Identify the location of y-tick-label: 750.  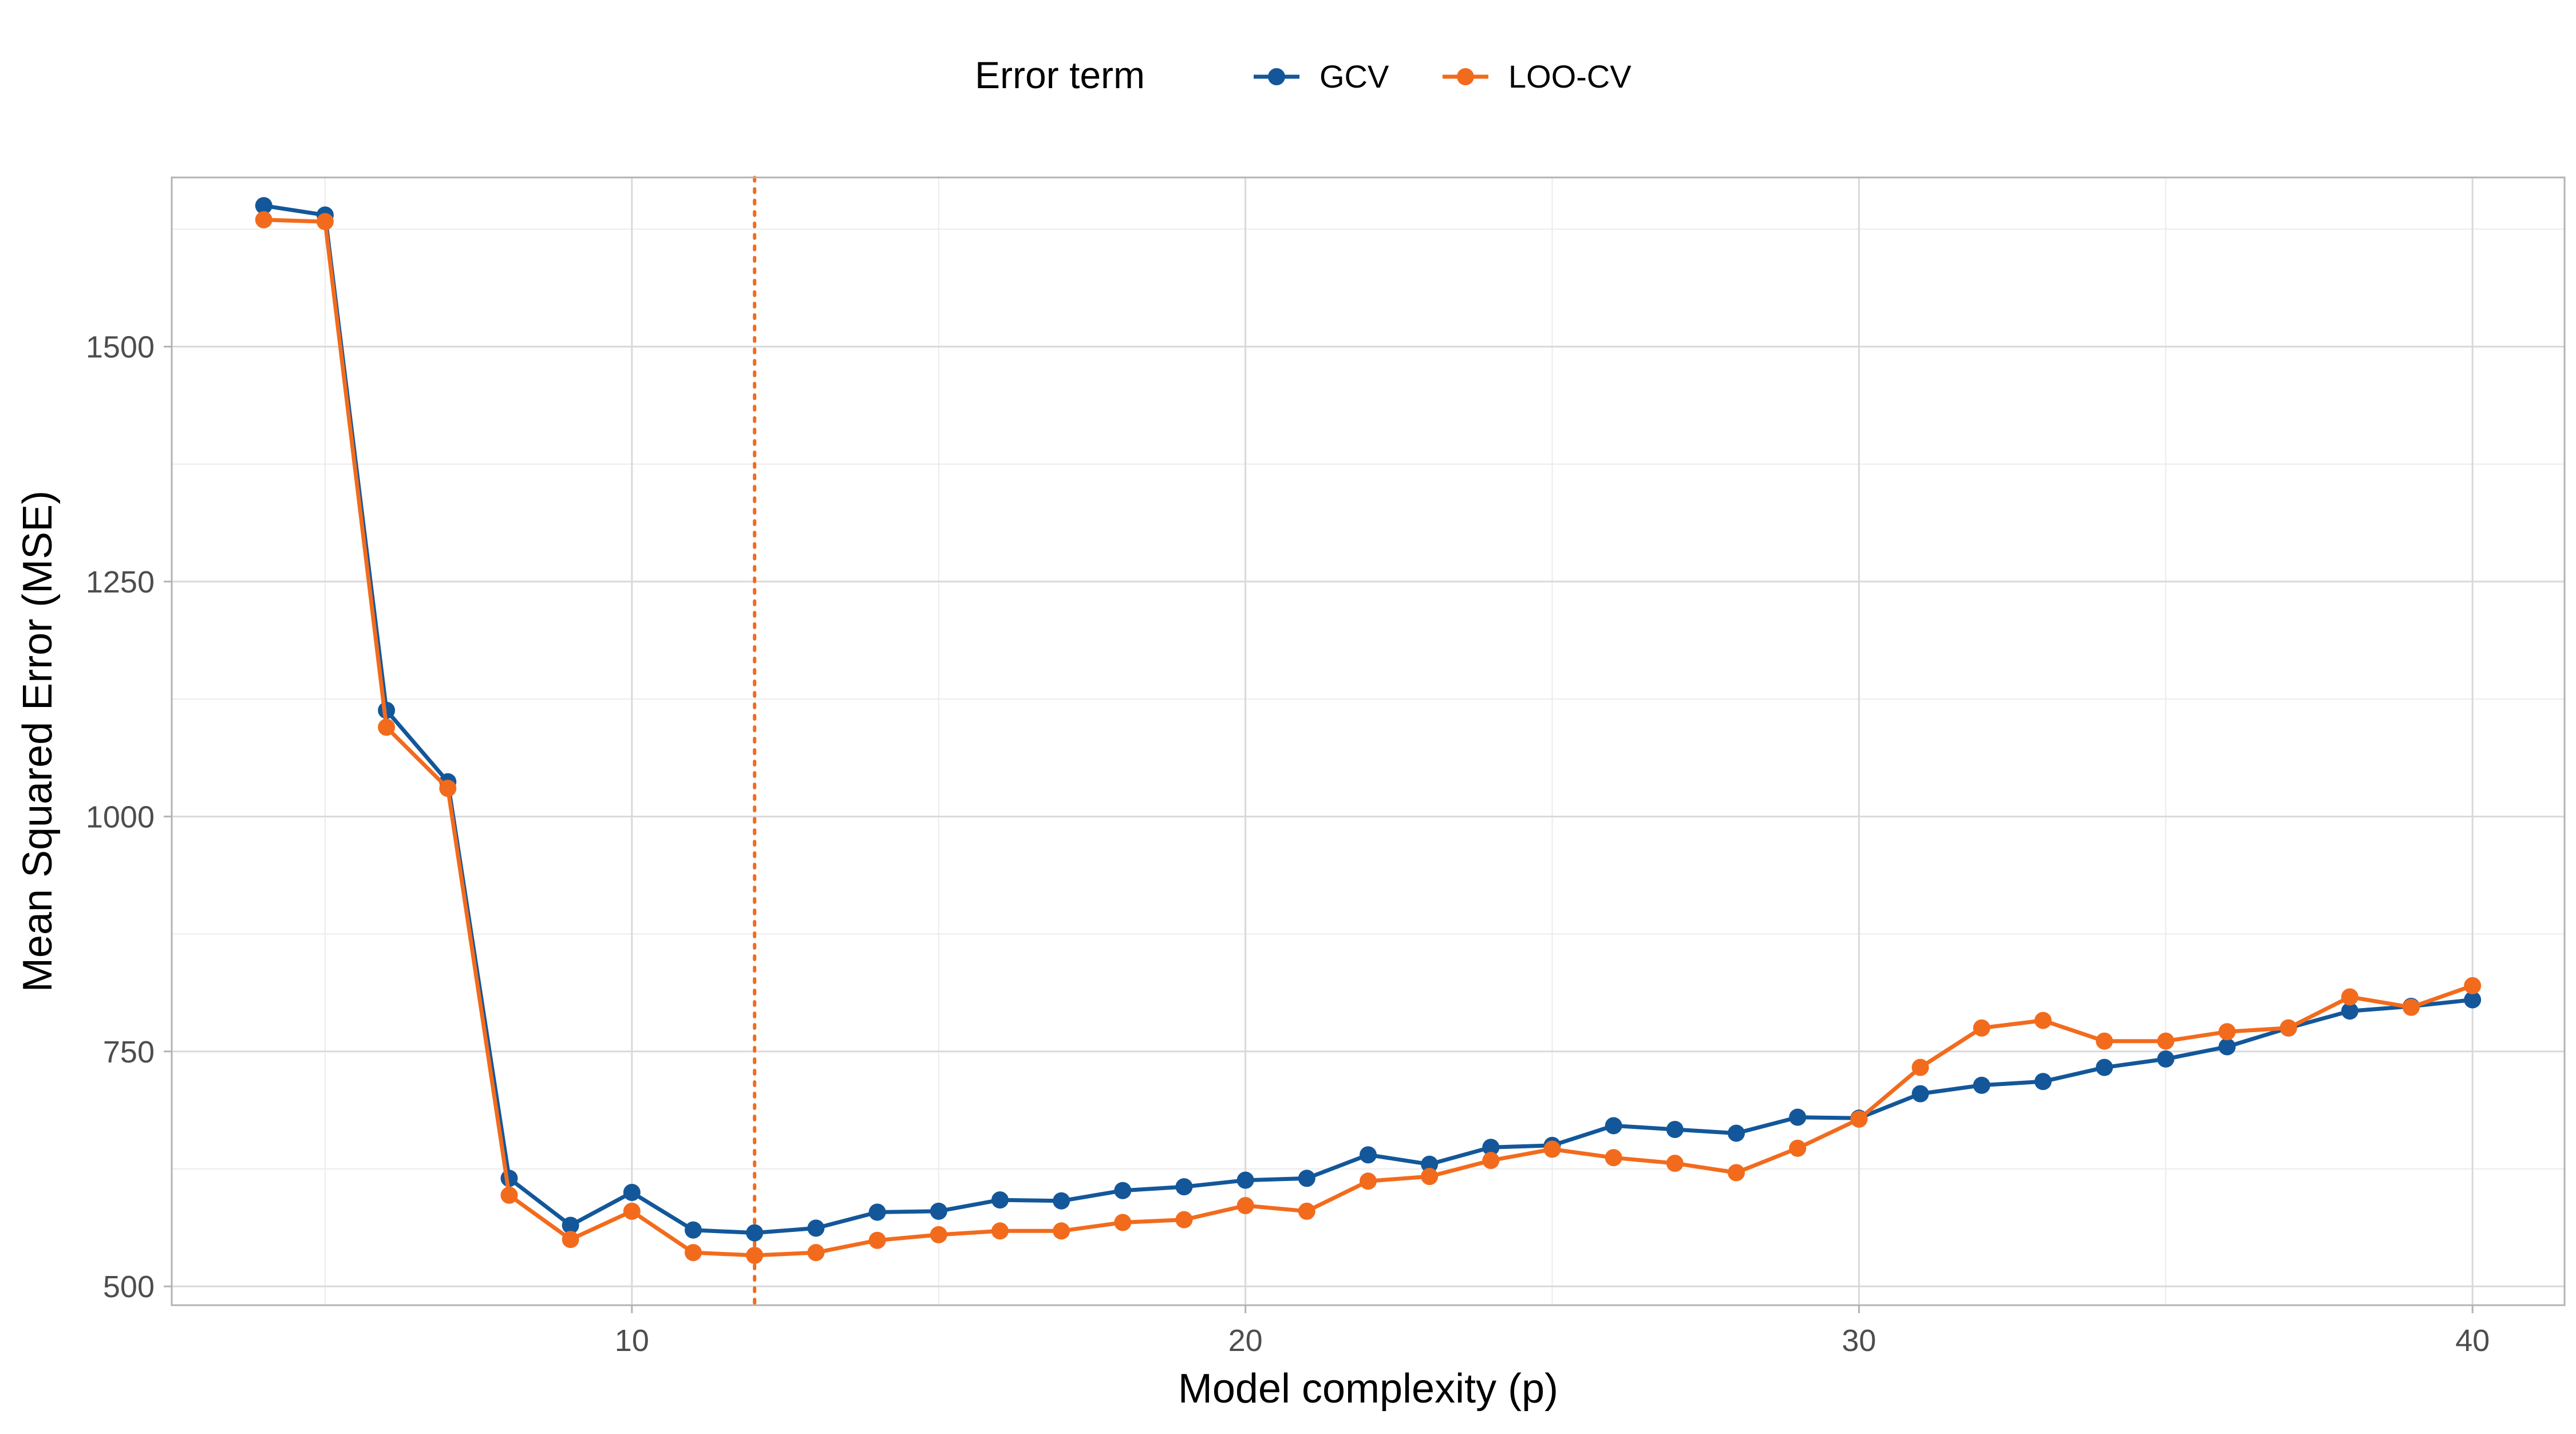
(129, 1052).